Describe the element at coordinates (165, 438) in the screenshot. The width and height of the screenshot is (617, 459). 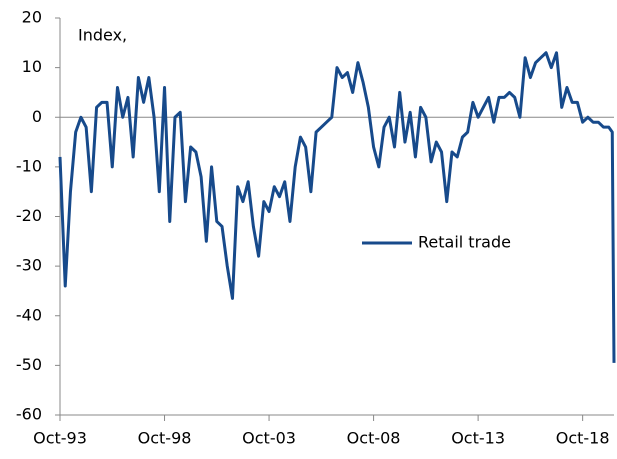
I see `x-tick-label: Oct-98` at that location.